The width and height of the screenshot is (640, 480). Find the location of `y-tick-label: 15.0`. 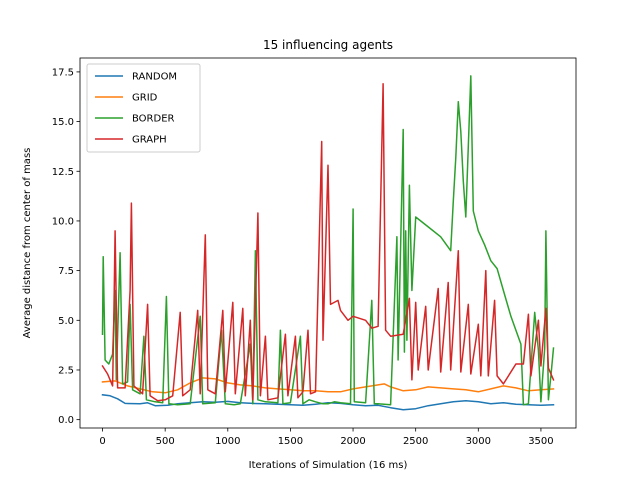

y-tick-label: 15.0 is located at coordinates (63, 122).